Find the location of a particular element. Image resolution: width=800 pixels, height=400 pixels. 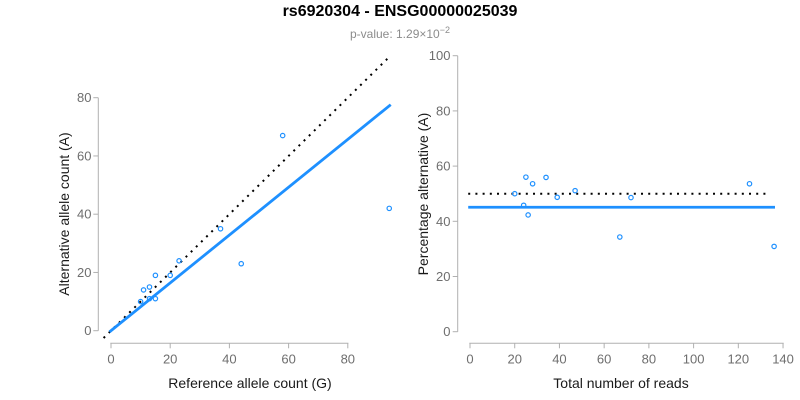

figure-subtitle: p-value: 1.29×10−2 is located at coordinates (400, 33).